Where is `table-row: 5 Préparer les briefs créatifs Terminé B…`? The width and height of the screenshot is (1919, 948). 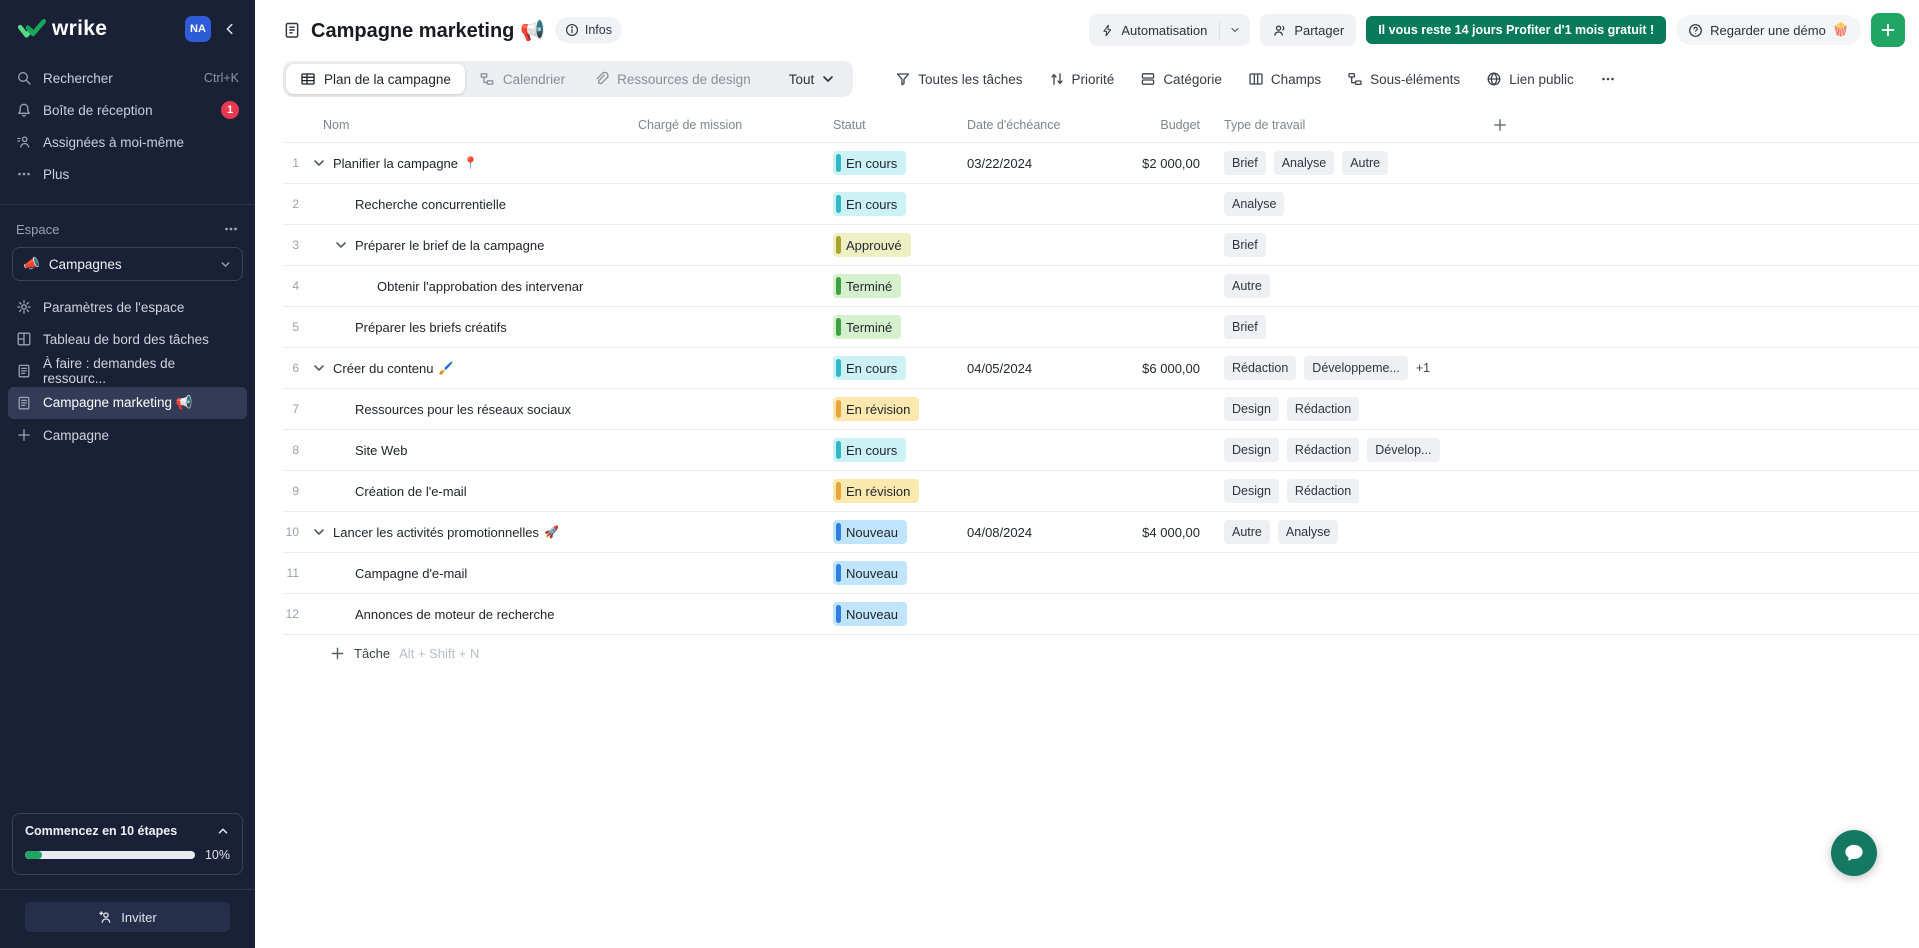 table-row: 5 Préparer les briefs créatifs Terminé B… is located at coordinates (1101, 327).